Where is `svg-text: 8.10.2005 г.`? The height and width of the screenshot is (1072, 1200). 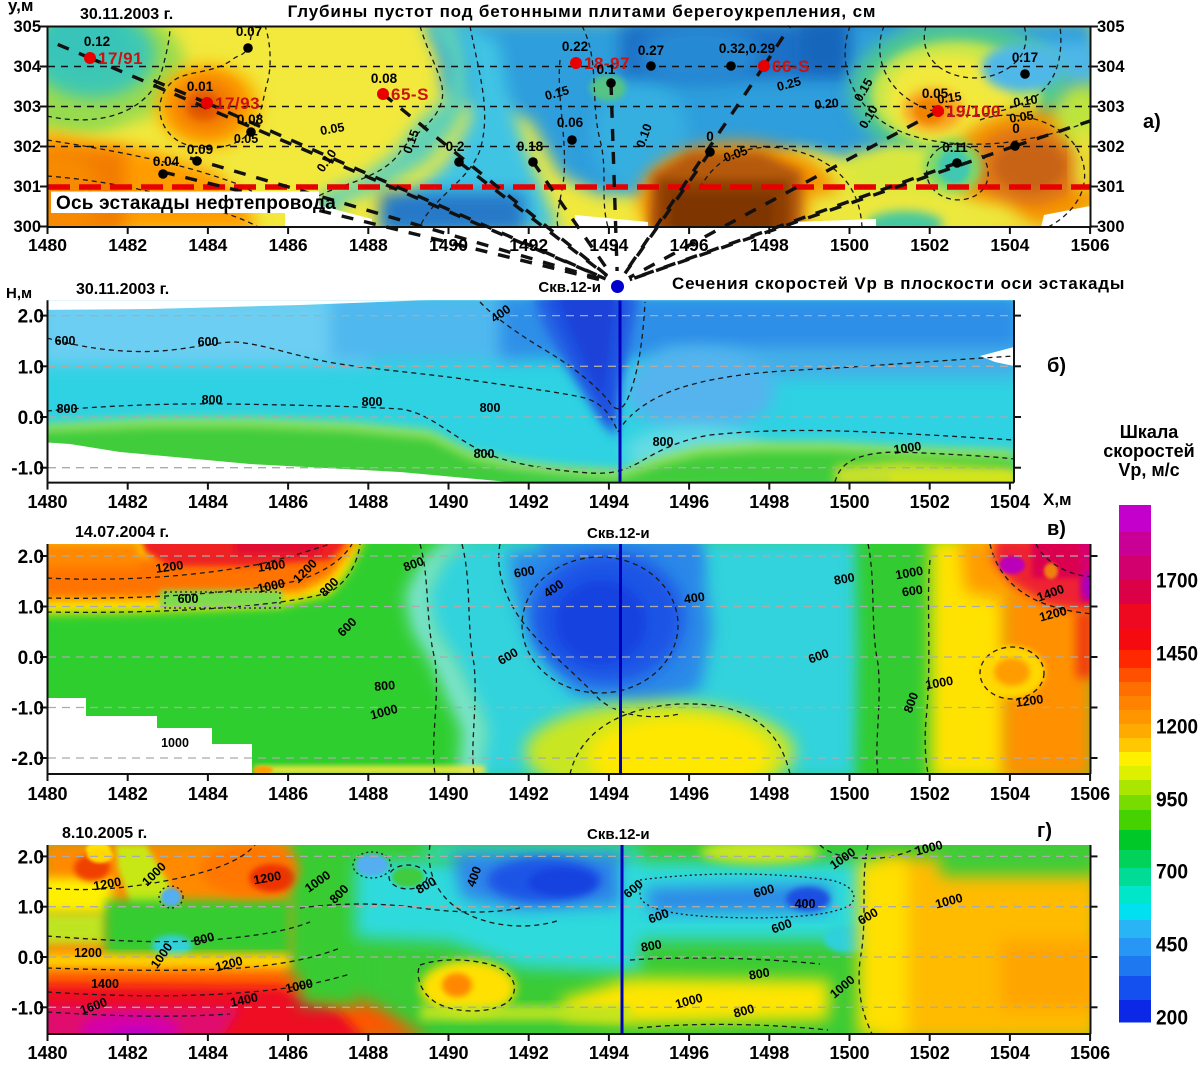
svg-text: 8.10.2005 г. is located at coordinates (104, 833).